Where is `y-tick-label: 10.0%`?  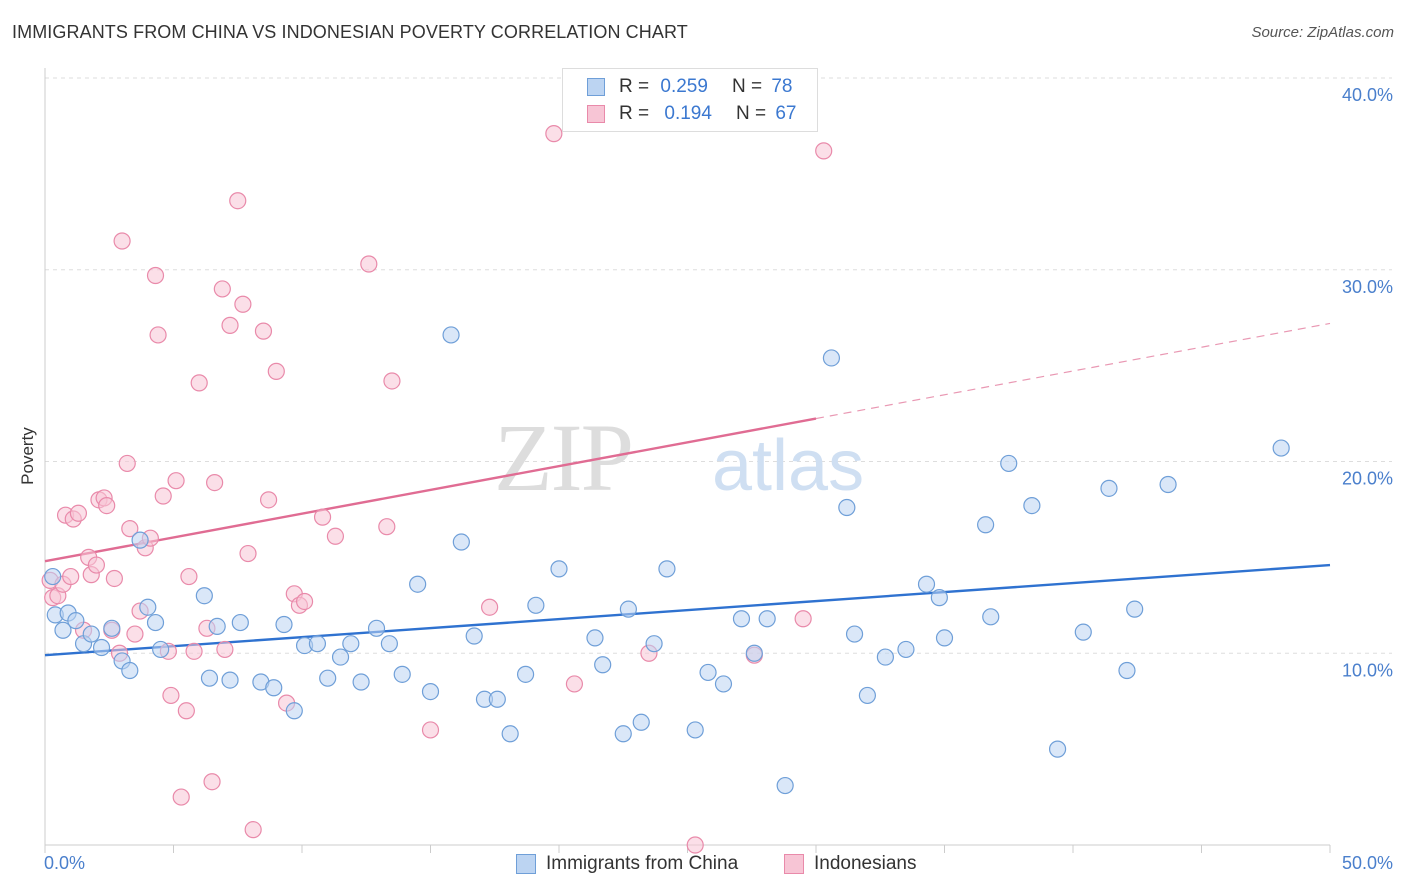 y-tick-label: 10.0% is located at coordinates (1367, 670).